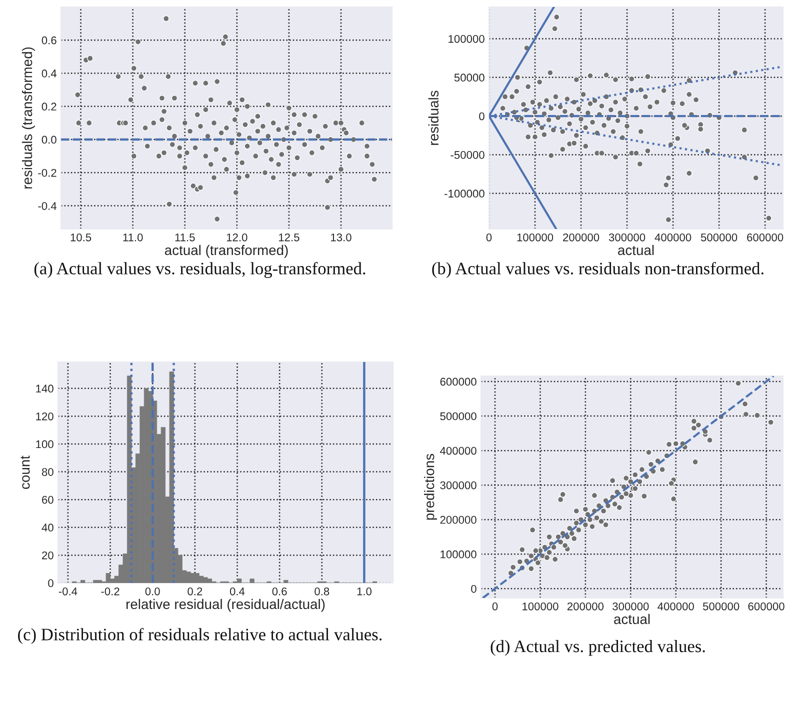 This screenshot has width=796, height=702. Describe the element at coordinates (341, 237) in the screenshot. I see `x-tick-label: 13.0` at that location.